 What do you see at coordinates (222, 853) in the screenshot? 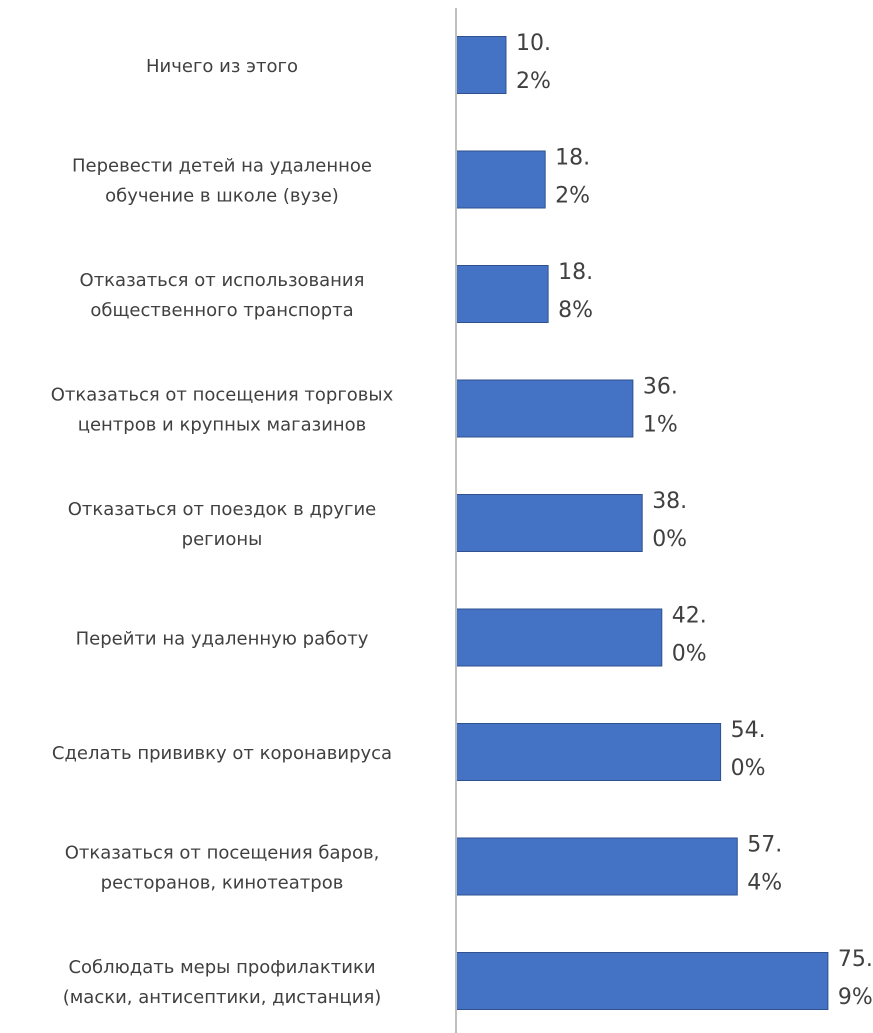
I see `category-label-line: Отказаться от посещения баров,` at bounding box center [222, 853].